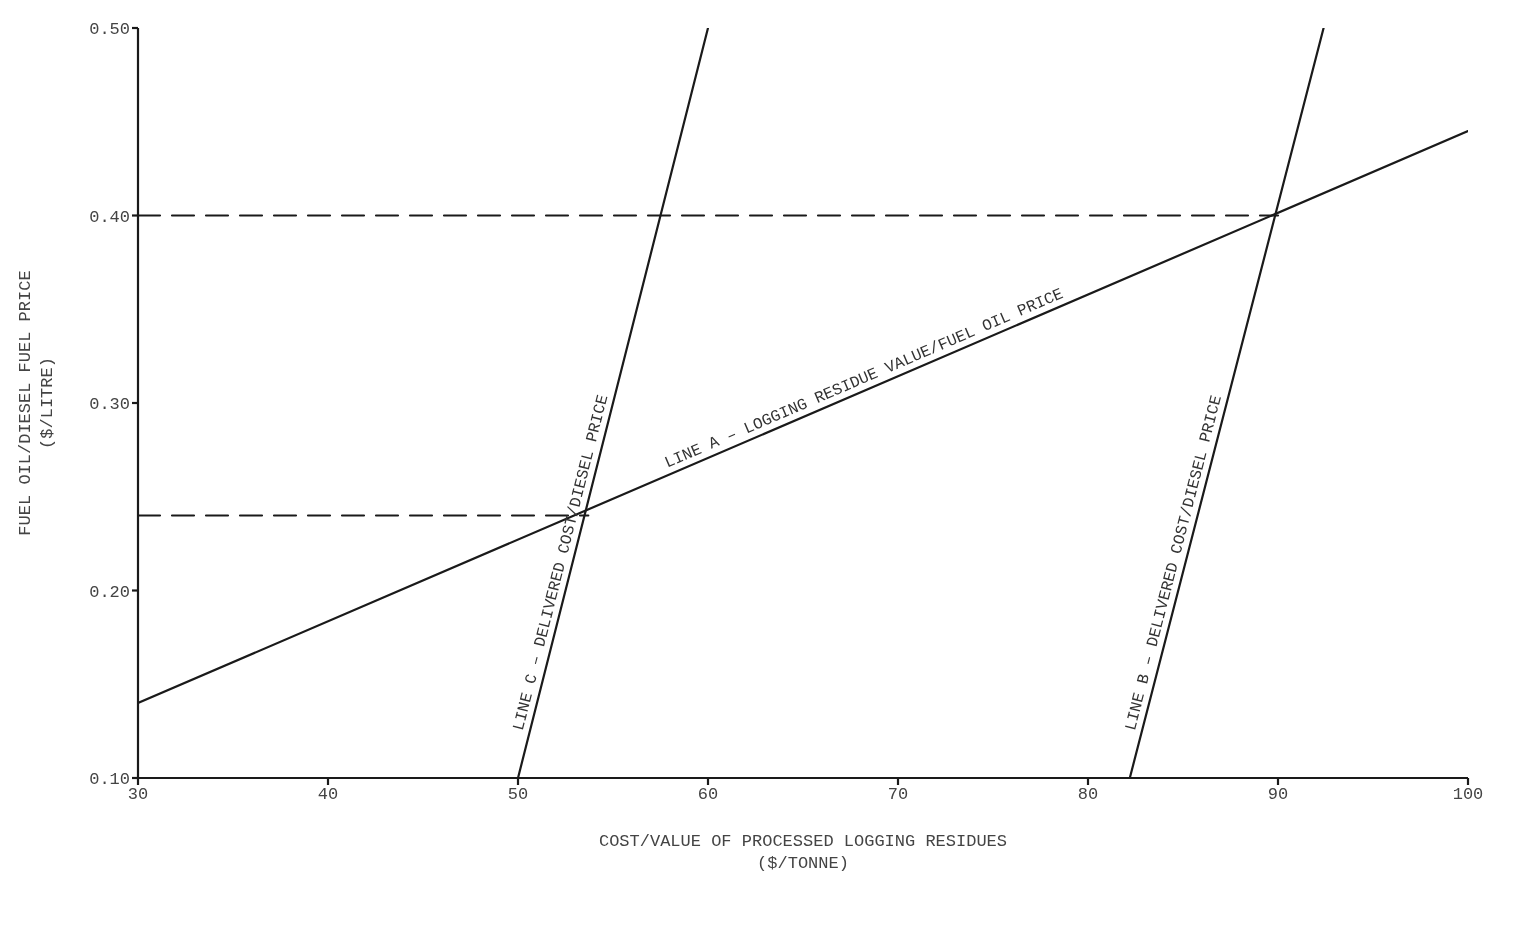 The height and width of the screenshot is (944, 1520). What do you see at coordinates (1468, 795) in the screenshot?
I see `x-tick-label: 100` at bounding box center [1468, 795].